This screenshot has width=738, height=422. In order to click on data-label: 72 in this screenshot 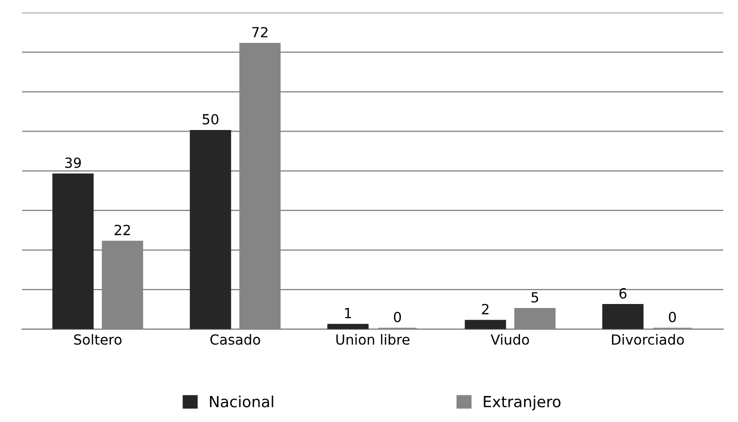, I will do `click(260, 32)`.